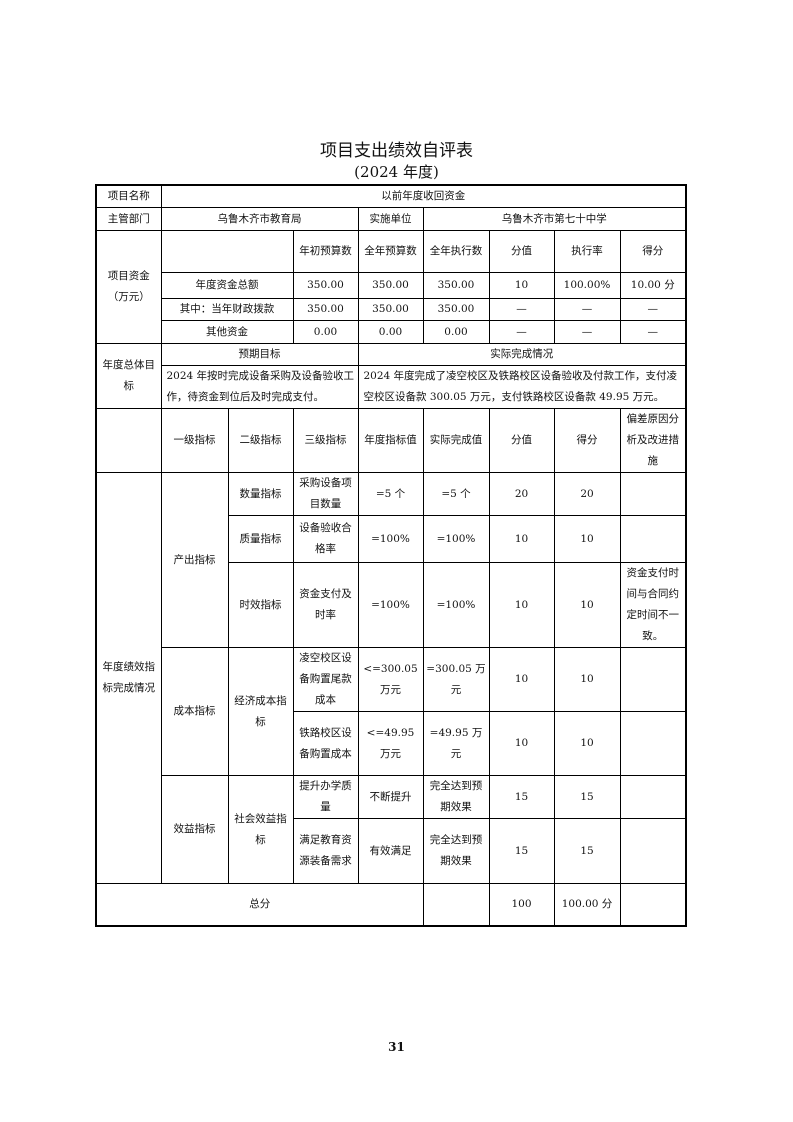 The height and width of the screenshot is (1122, 793). Describe the element at coordinates (259, 354) in the screenshot. I see `expected-goal-label: 预期目标` at that location.